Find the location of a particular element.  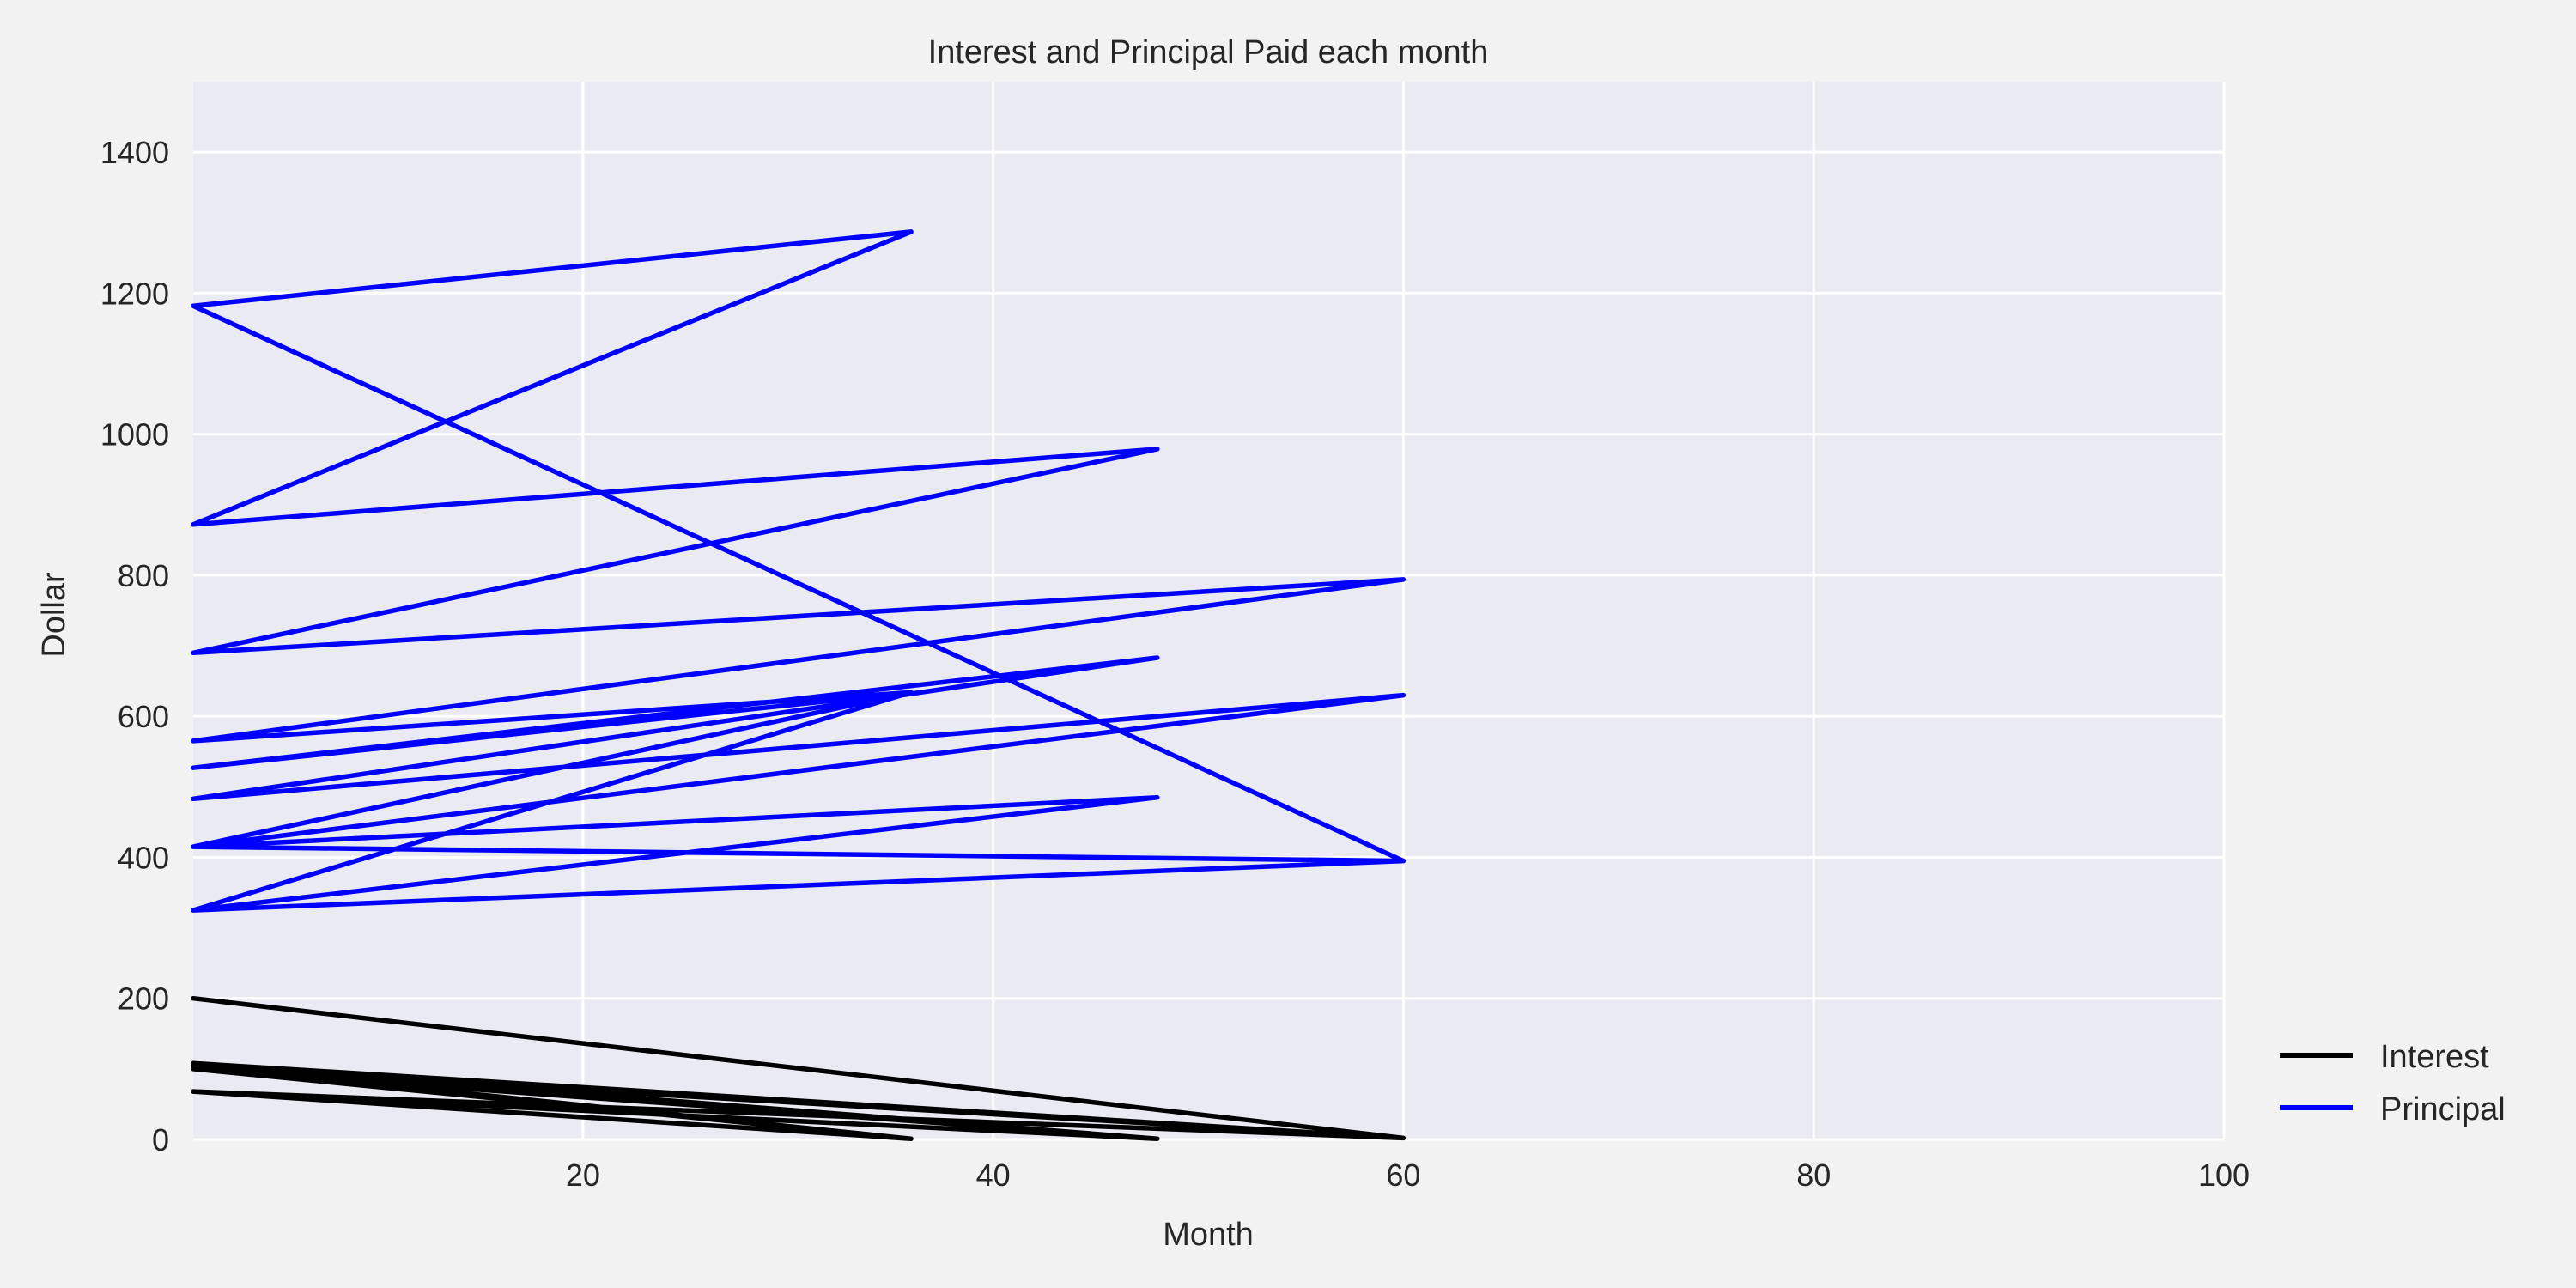

y-tick-label: 800 is located at coordinates (143, 576).